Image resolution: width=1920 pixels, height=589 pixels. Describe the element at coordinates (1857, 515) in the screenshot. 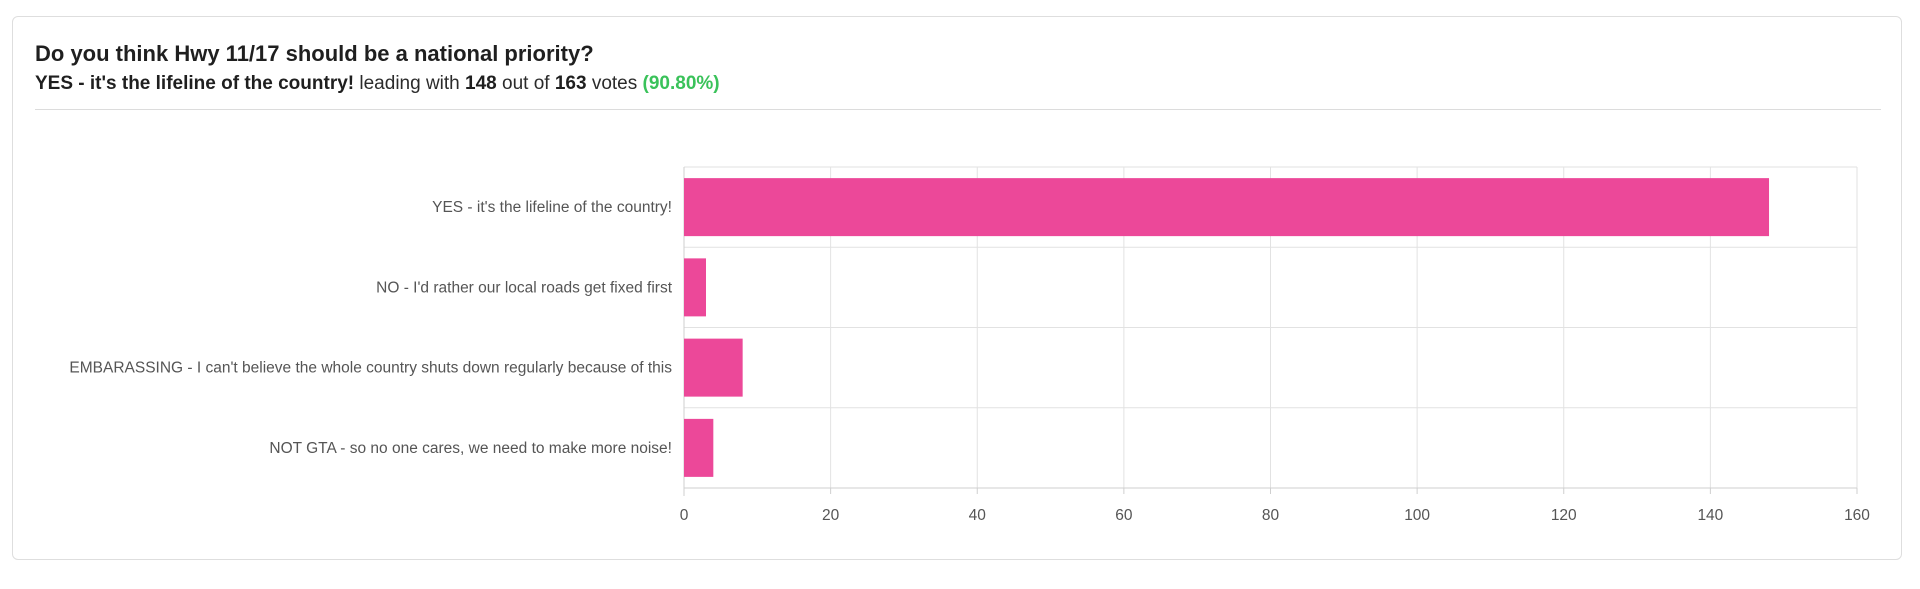

I see `x-tick-label: 160` at that location.